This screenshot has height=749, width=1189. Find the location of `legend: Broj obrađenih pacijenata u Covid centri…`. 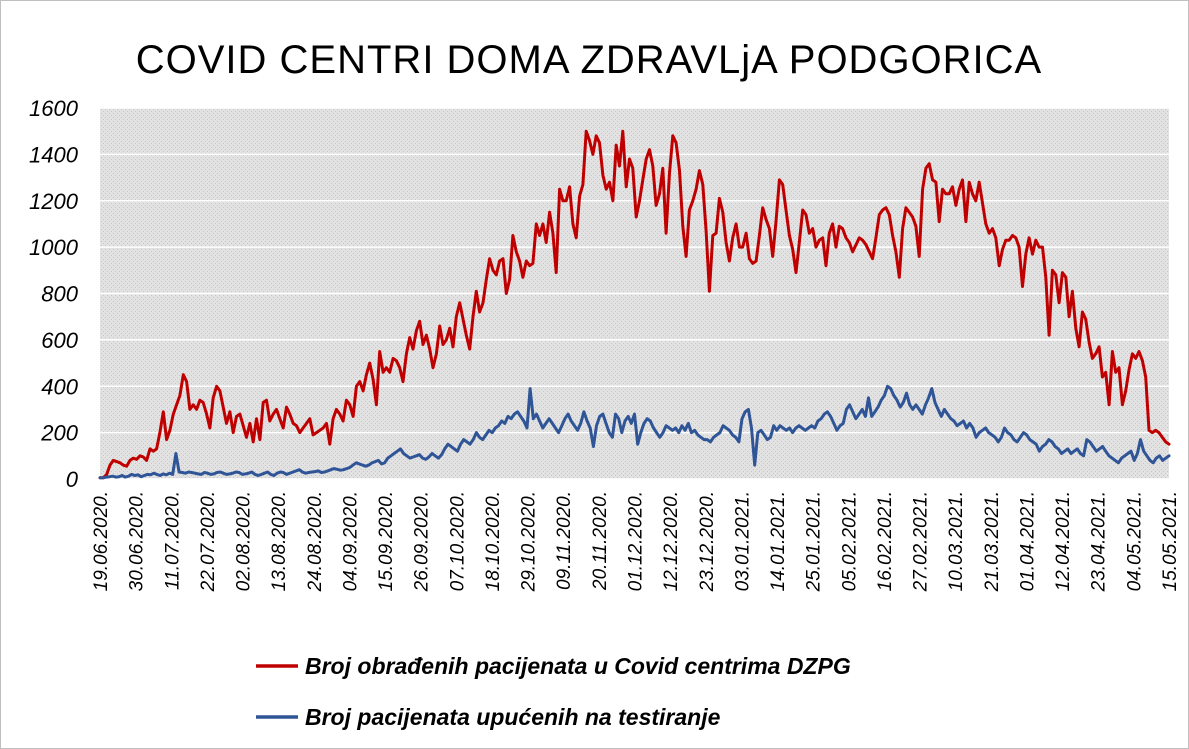

legend: Broj obrađenih pacijenata u Covid centri… is located at coordinates (553, 691).